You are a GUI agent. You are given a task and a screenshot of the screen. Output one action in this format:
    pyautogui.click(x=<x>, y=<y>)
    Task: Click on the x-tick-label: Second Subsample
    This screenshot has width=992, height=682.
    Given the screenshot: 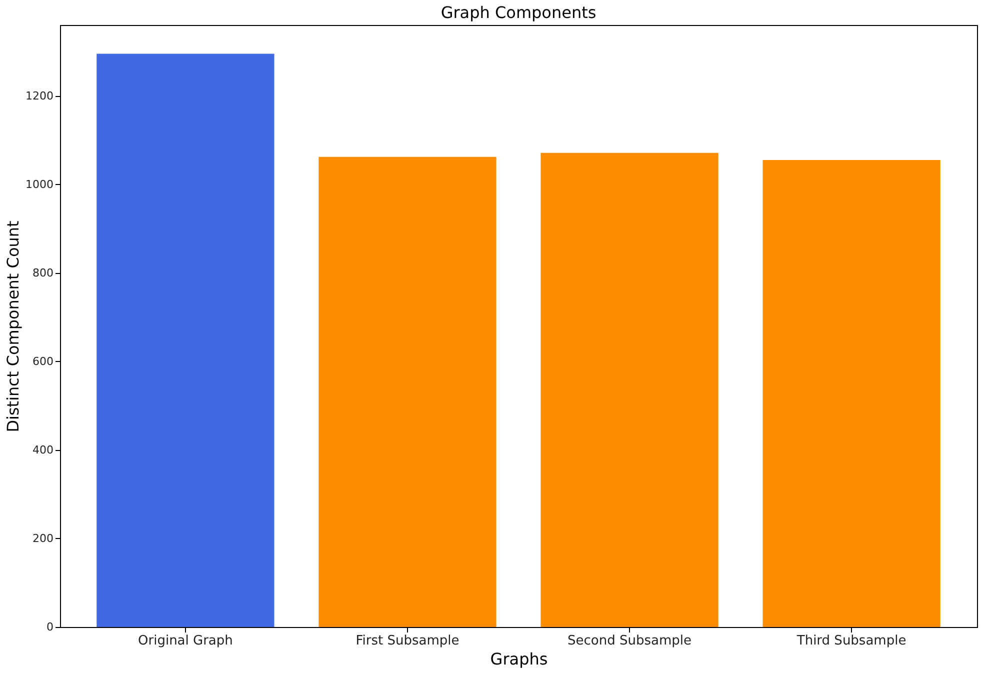 What is the action you would take?
    pyautogui.click(x=630, y=641)
    